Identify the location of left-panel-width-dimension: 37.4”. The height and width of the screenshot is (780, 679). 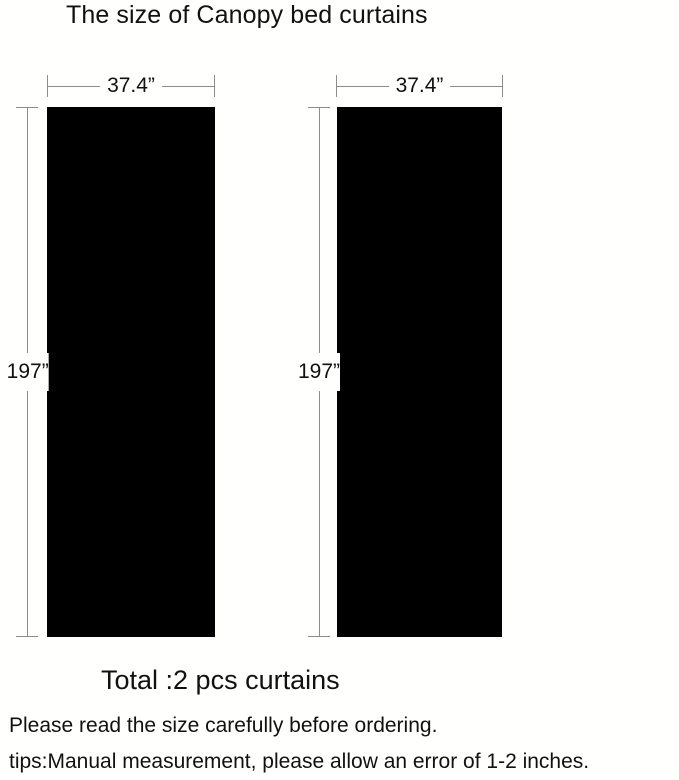
(131, 86).